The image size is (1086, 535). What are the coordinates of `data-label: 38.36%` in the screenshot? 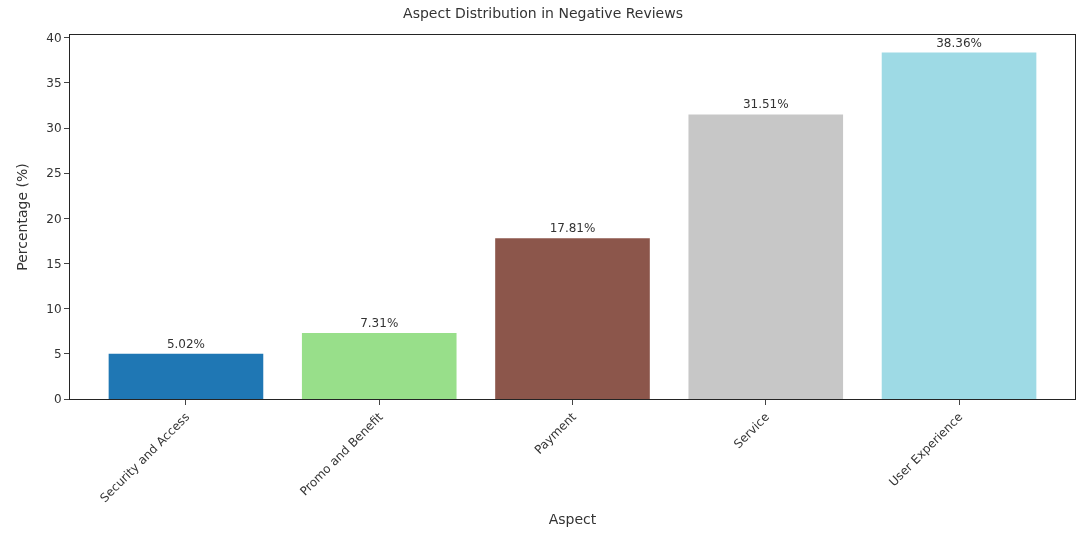 It's located at (959, 42).